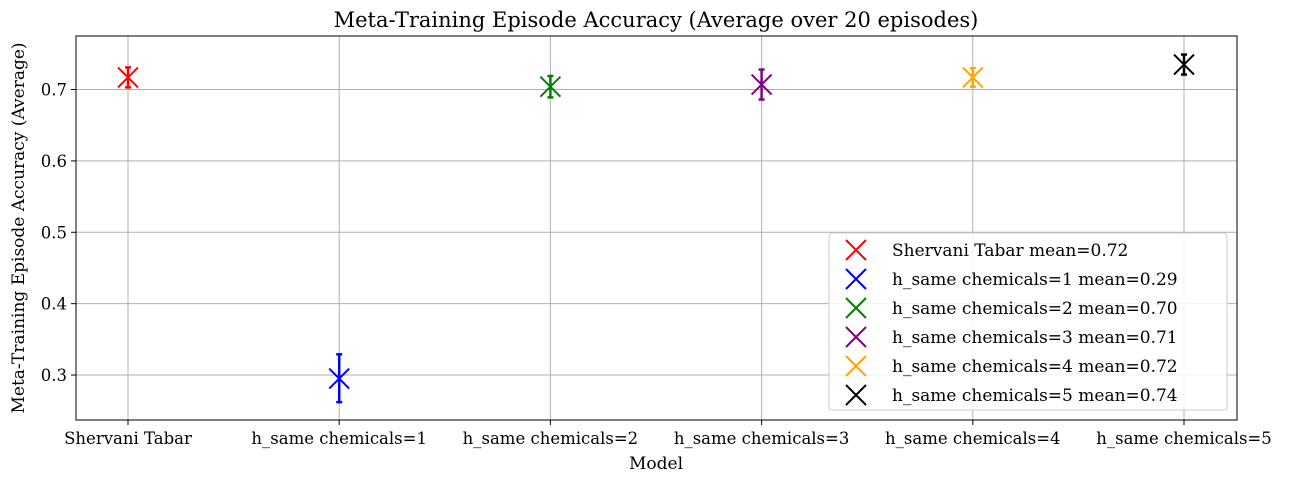  I want to click on y-tick-label: 0.7, so click(54, 90).